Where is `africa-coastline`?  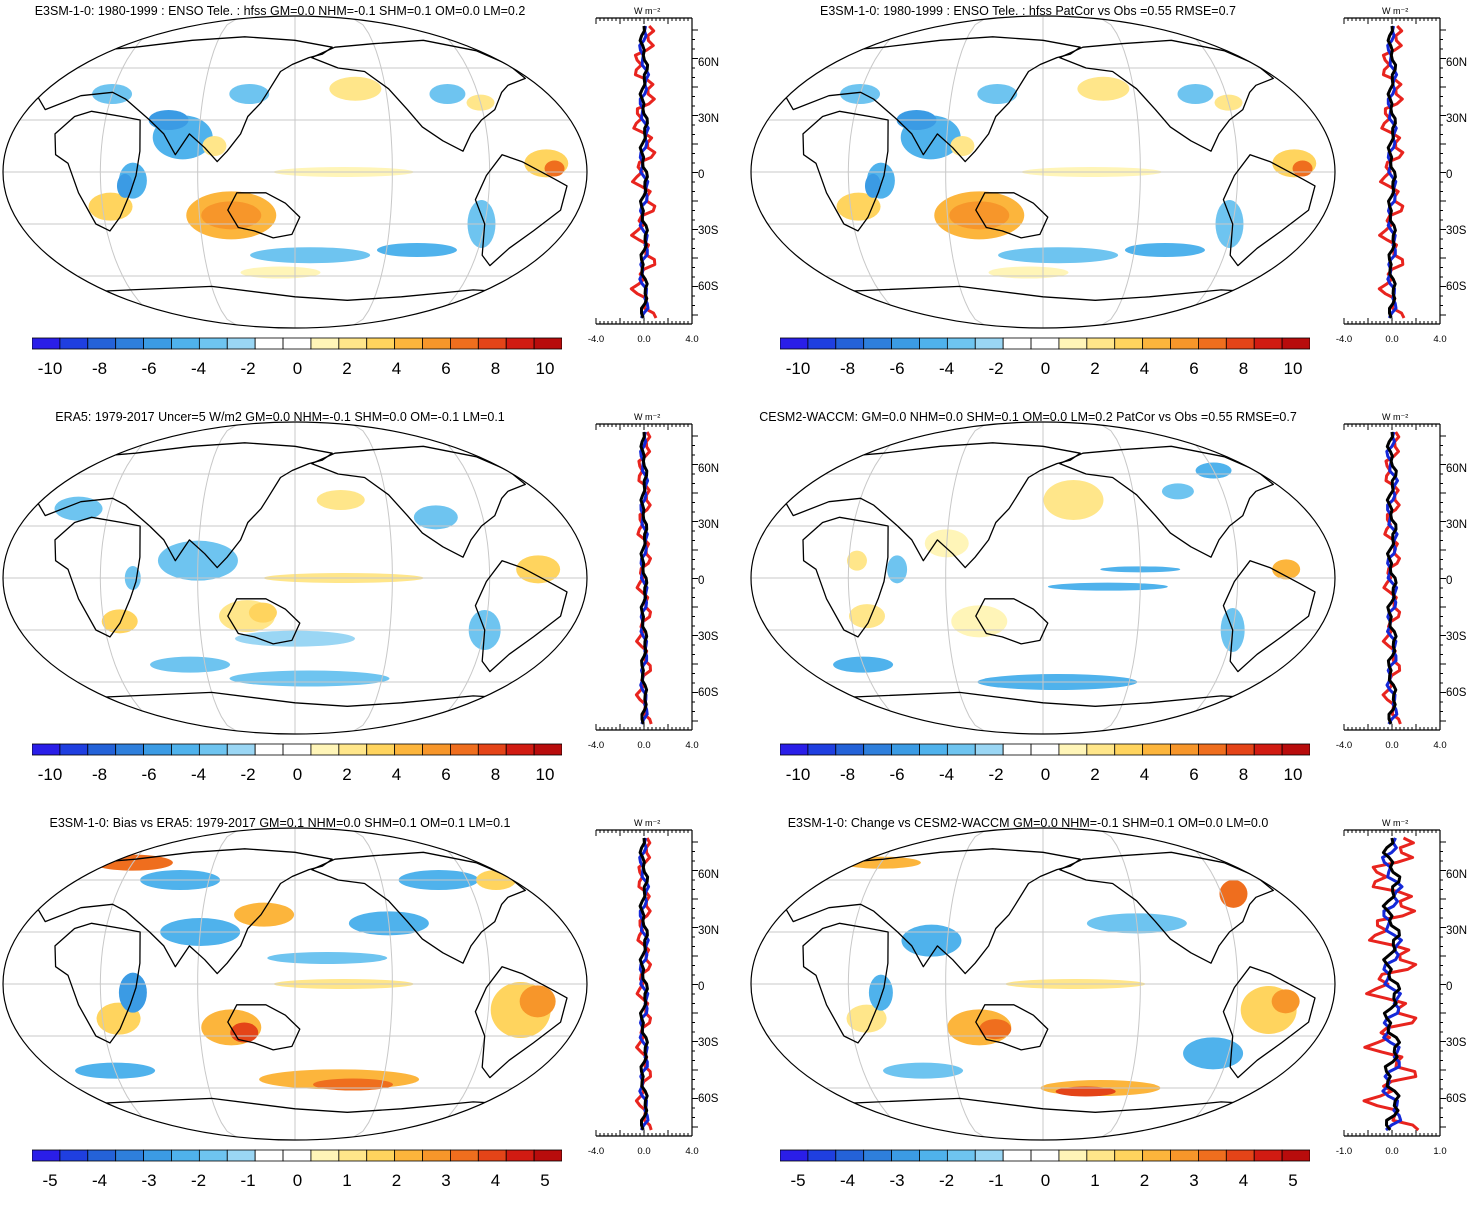
africa-coastline is located at coordinates (845, 983).